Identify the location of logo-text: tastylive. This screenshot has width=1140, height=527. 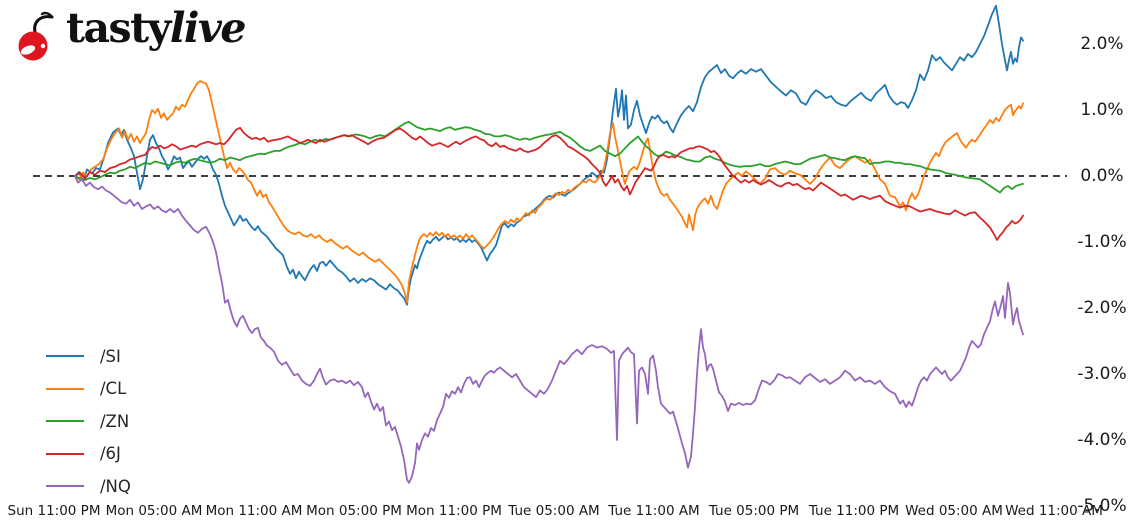
(156, 28).